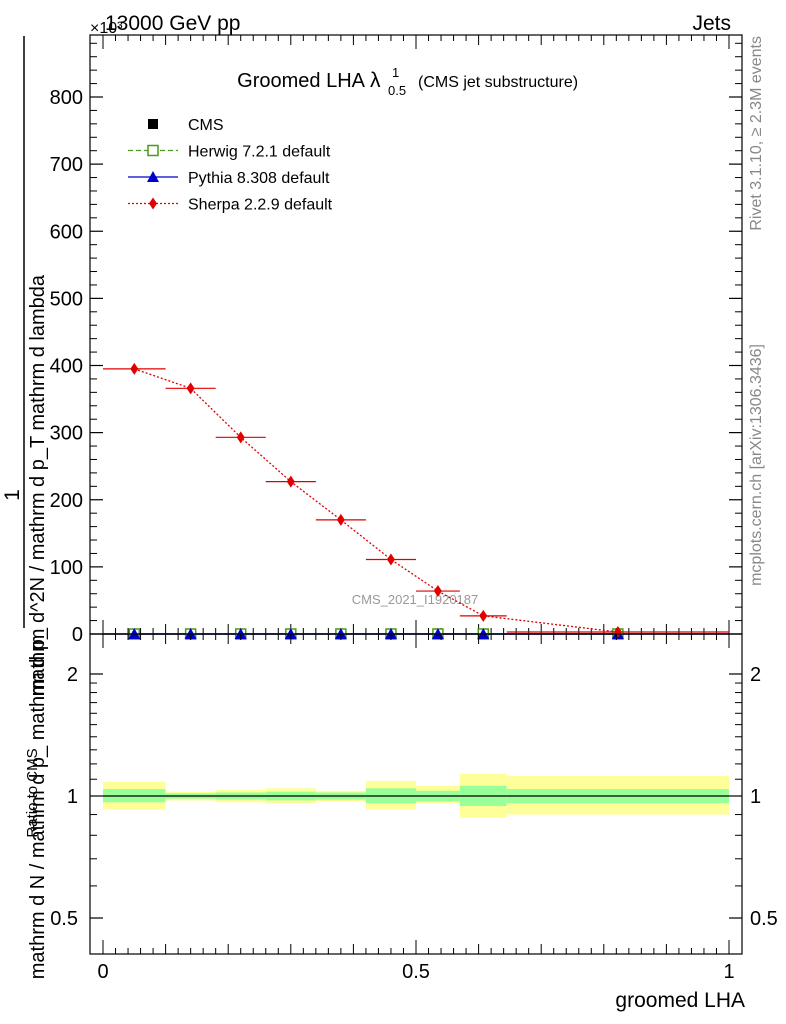 The width and height of the screenshot is (786, 1024). Describe the element at coordinates (395, 72) in the screenshot. I see `title-superscript: 1` at that location.